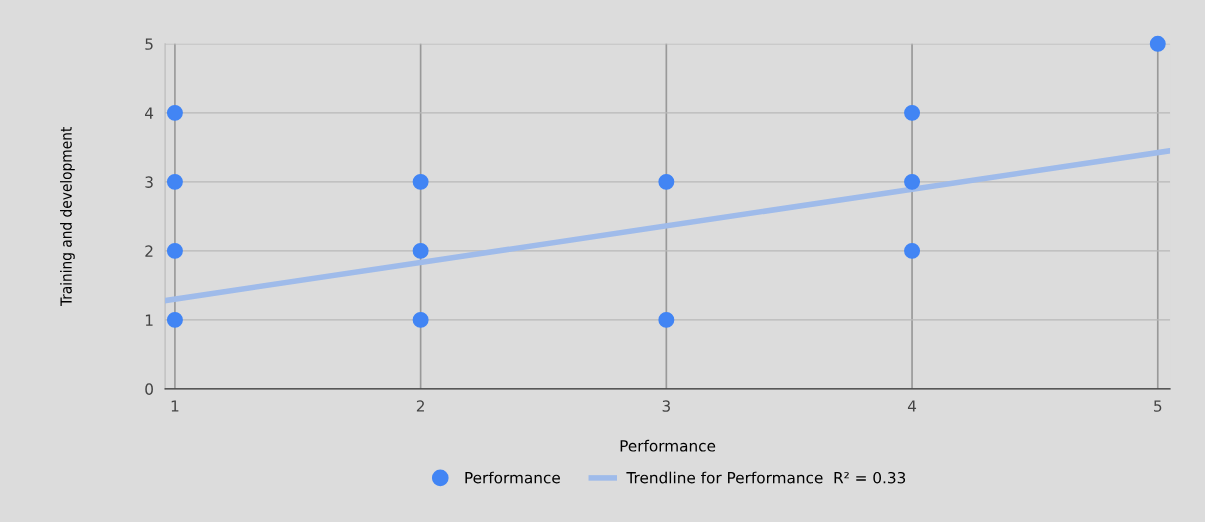  Describe the element at coordinates (420, 406) in the screenshot. I see `x-tick-label: 2` at that location.